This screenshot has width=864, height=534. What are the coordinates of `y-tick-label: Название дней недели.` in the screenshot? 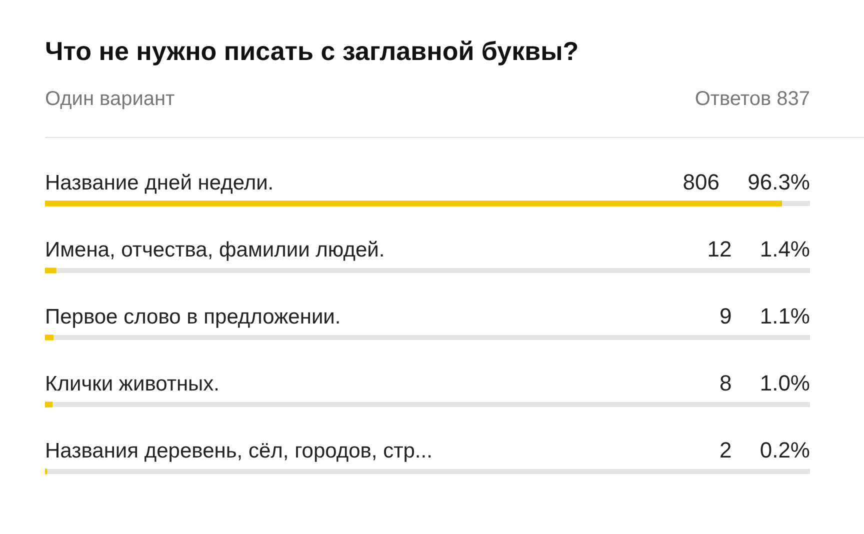 It's located at (159, 183).